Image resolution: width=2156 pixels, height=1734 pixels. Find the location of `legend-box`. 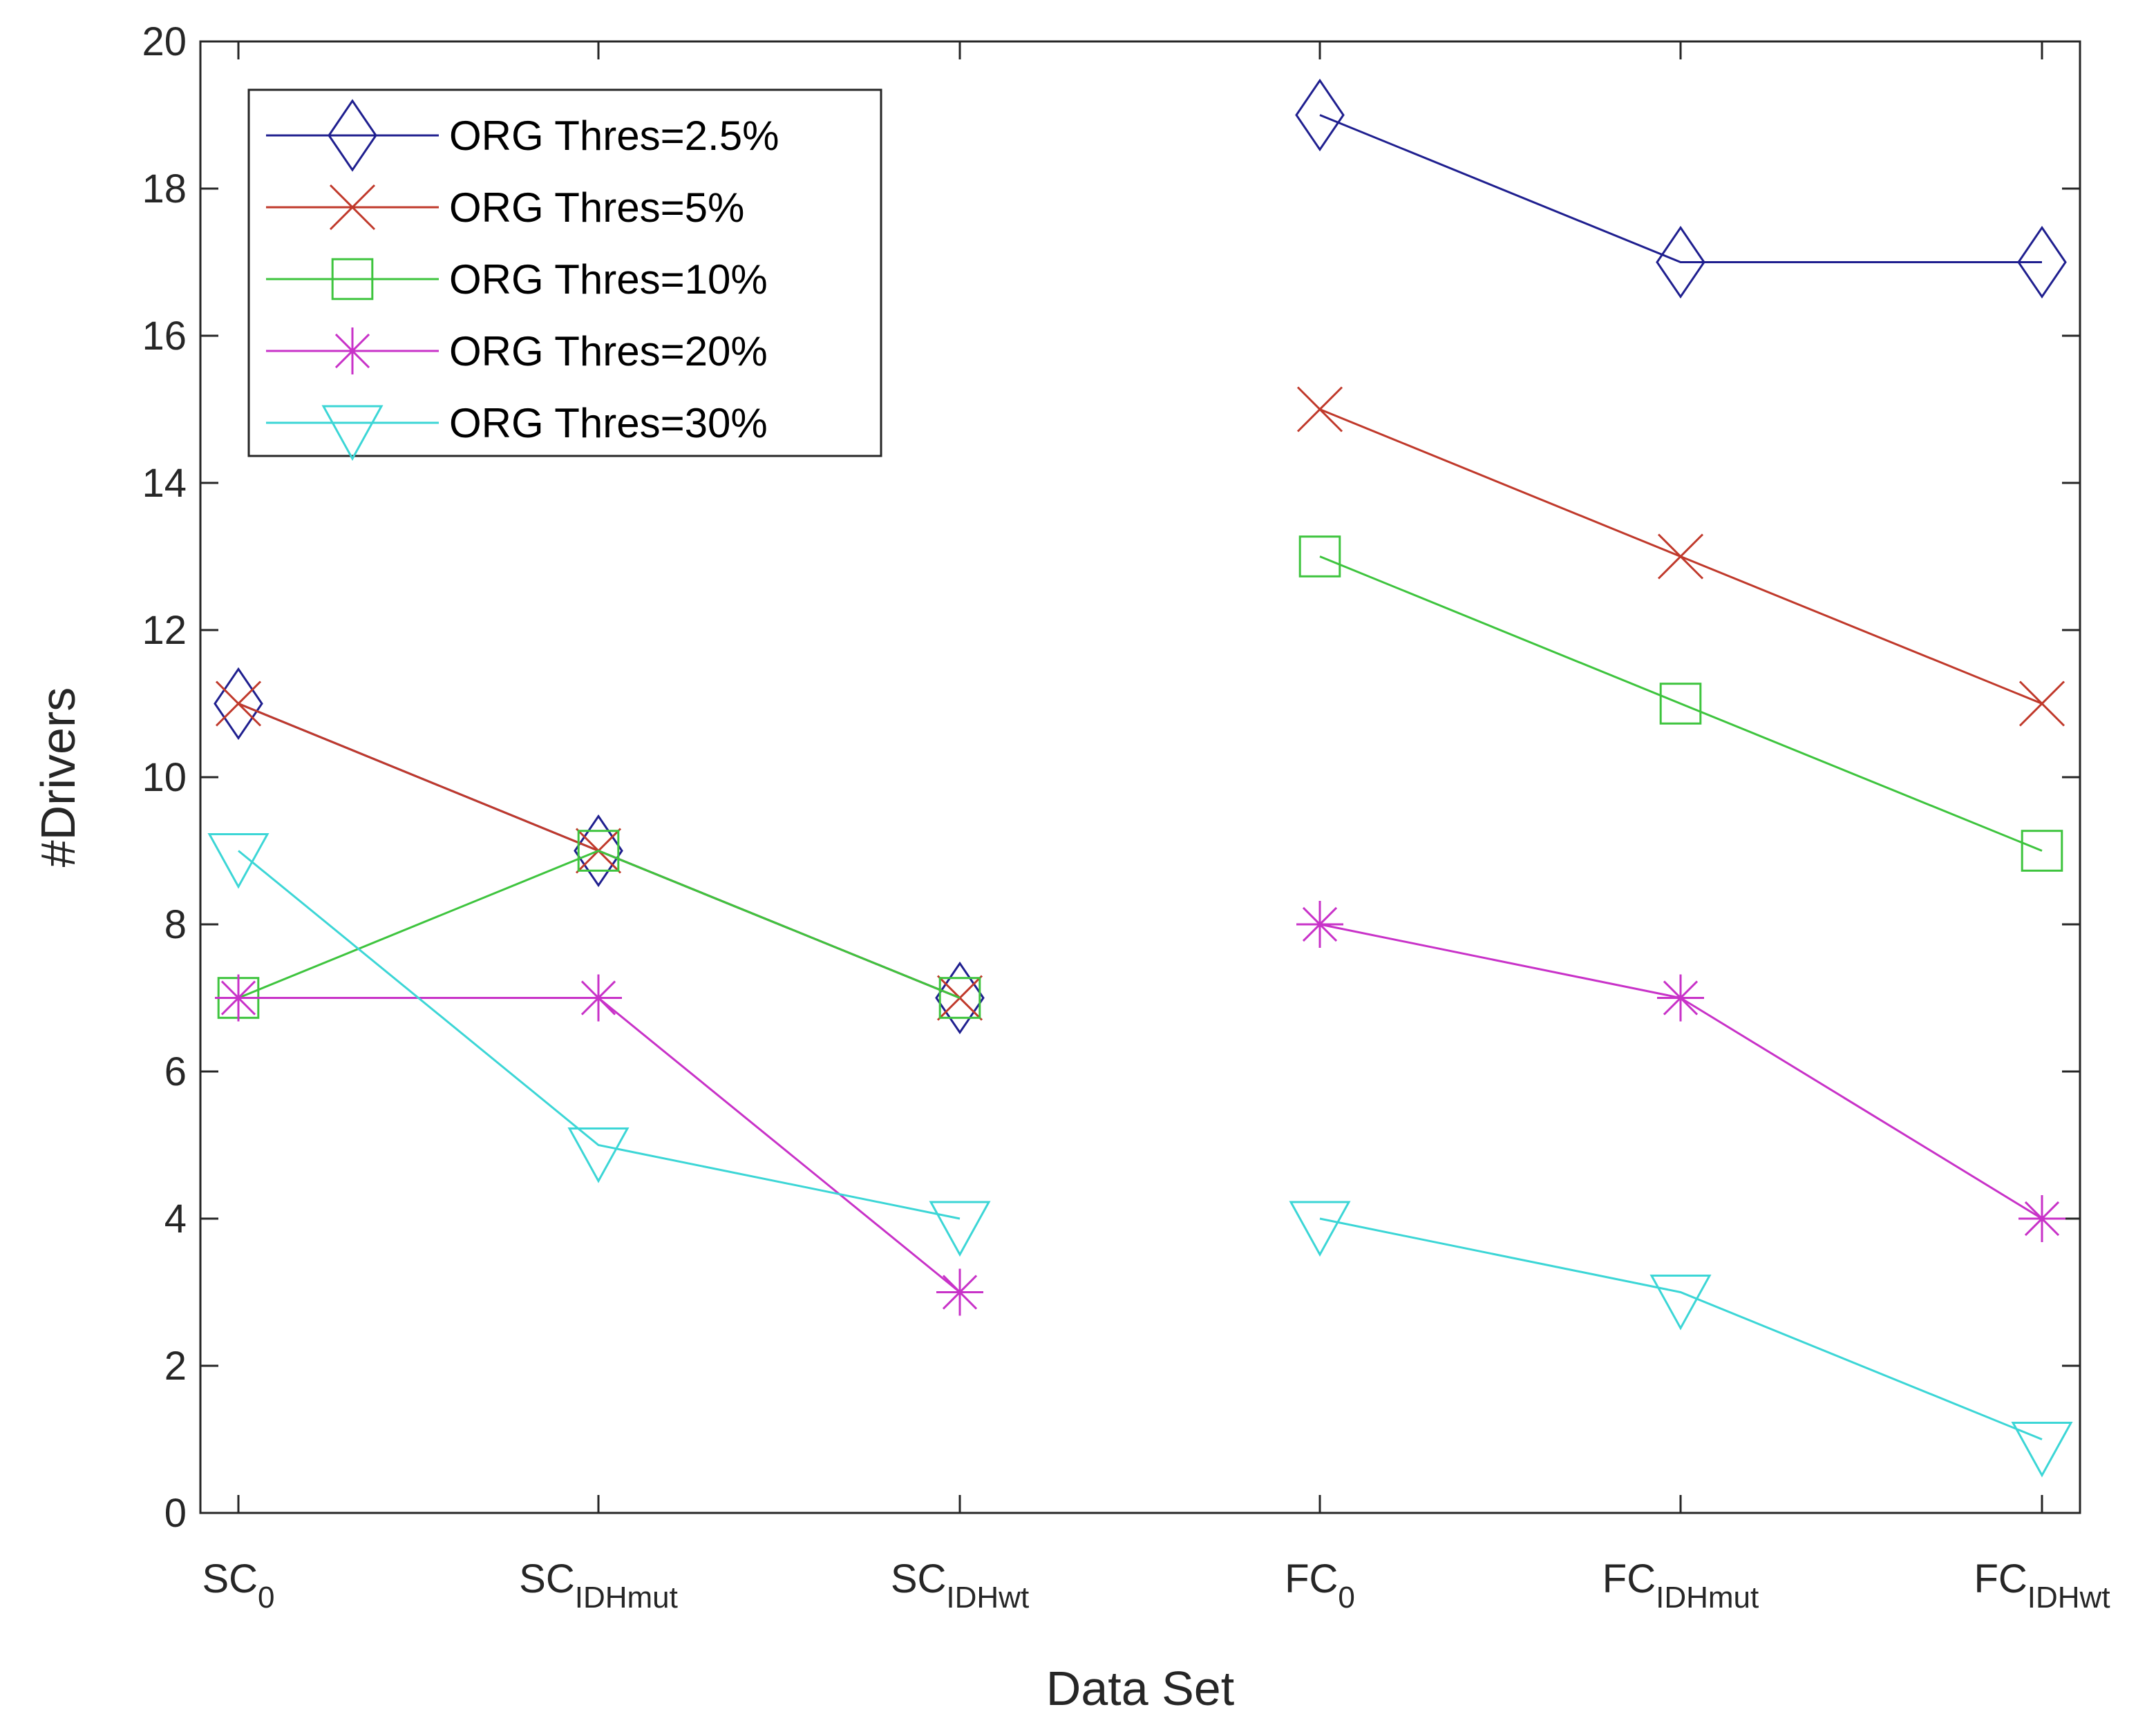

legend-box is located at coordinates (564, 272).